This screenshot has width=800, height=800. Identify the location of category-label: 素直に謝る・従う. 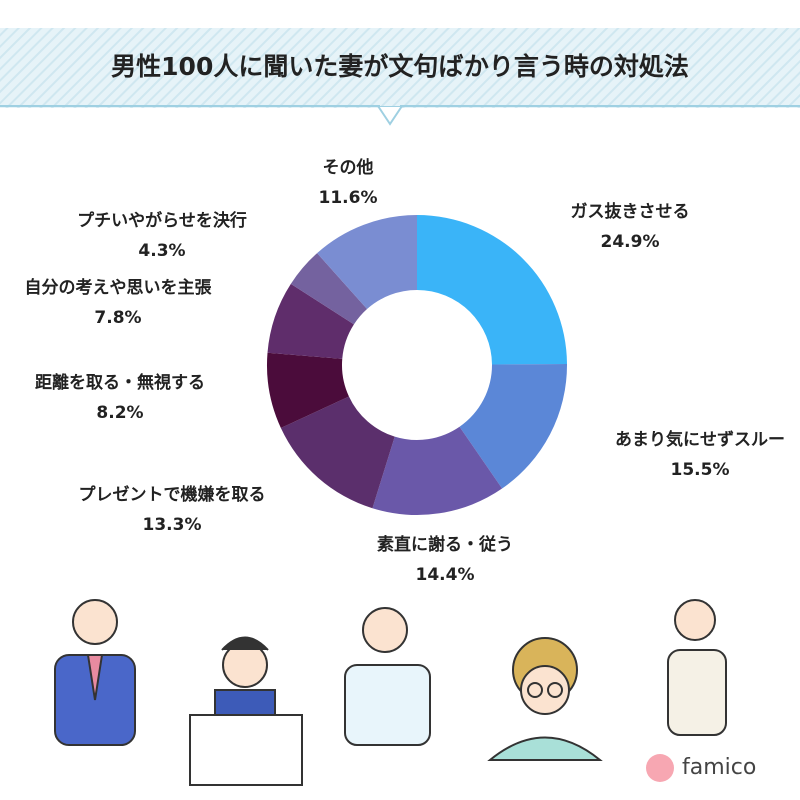
(445, 544).